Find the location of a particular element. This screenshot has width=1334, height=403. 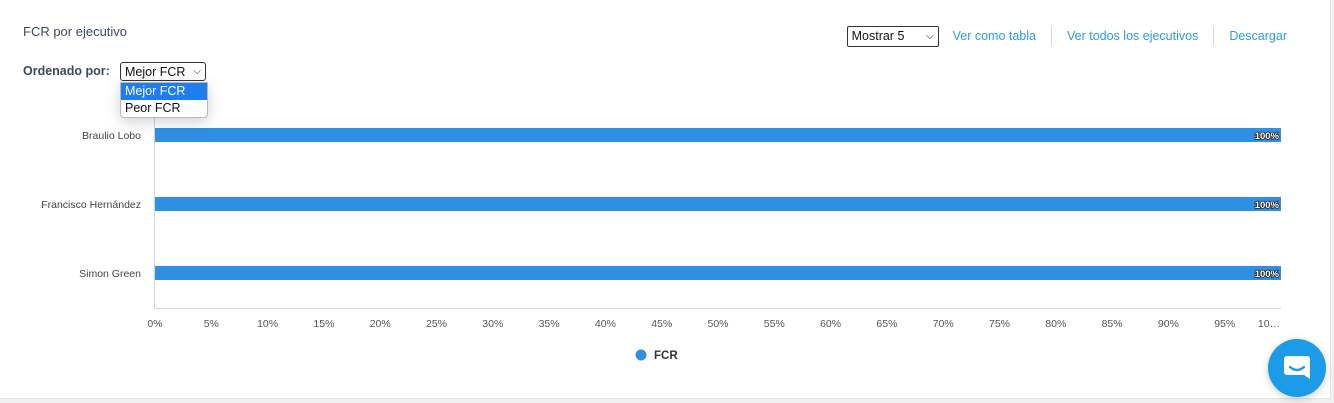

sort-dropdown-list: Mejor FCR Peor FCR is located at coordinates (164, 100).